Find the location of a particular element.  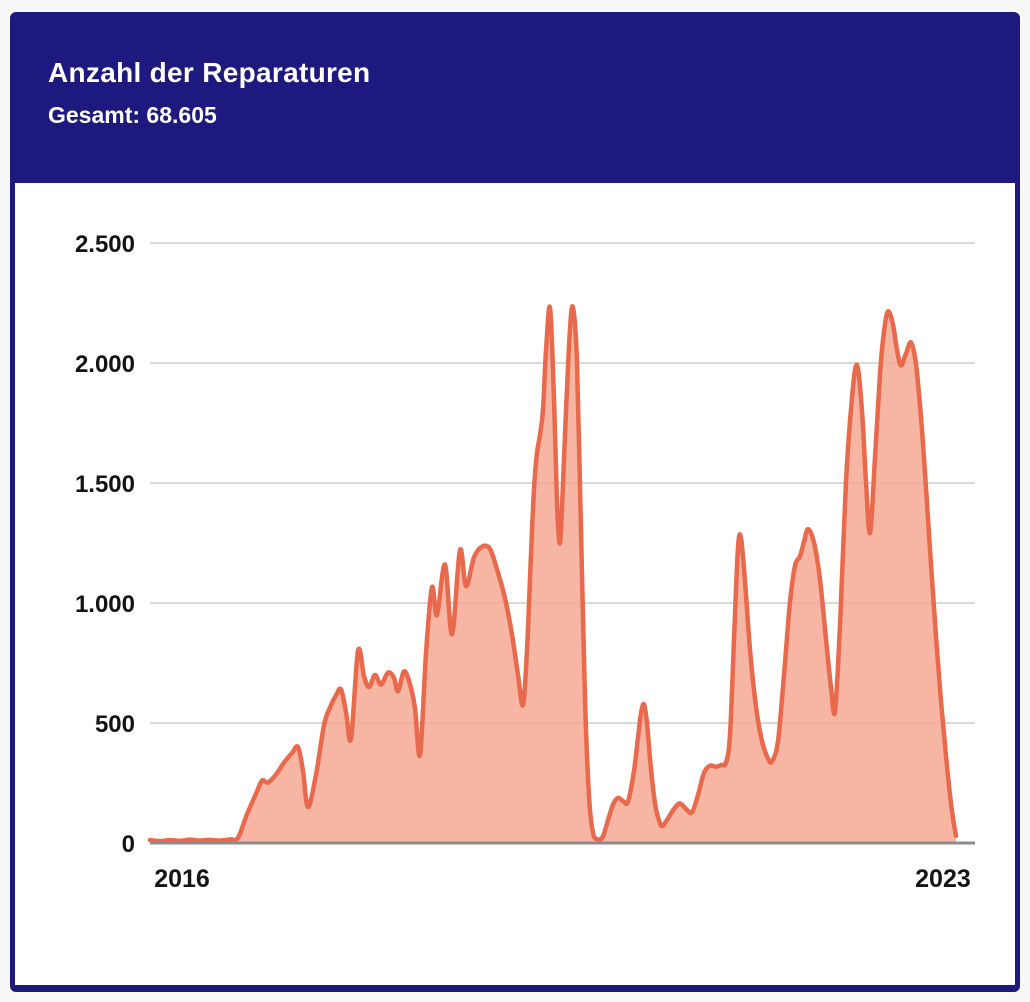

y-axis-label: 0 is located at coordinates (128, 844).